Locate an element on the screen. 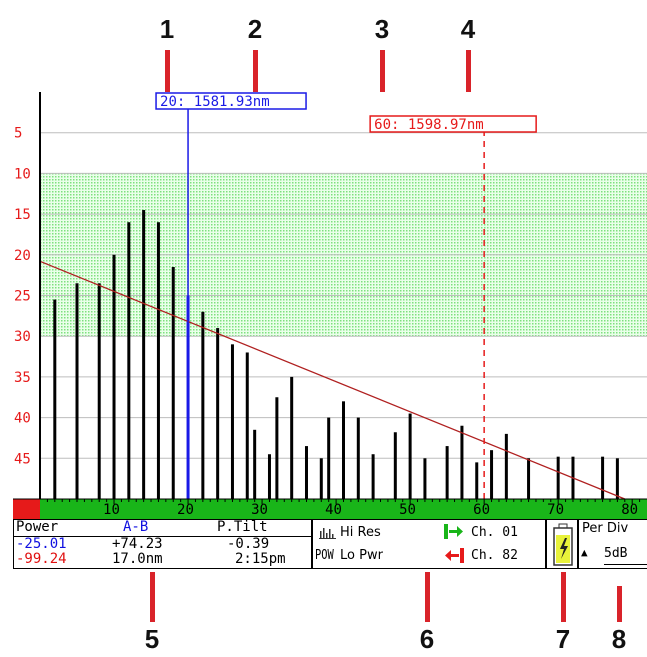  callout-4: 4 is located at coordinates (468, 29).